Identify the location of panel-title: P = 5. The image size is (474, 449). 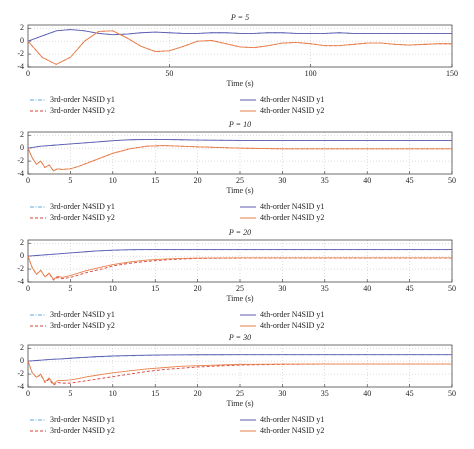
(239, 17).